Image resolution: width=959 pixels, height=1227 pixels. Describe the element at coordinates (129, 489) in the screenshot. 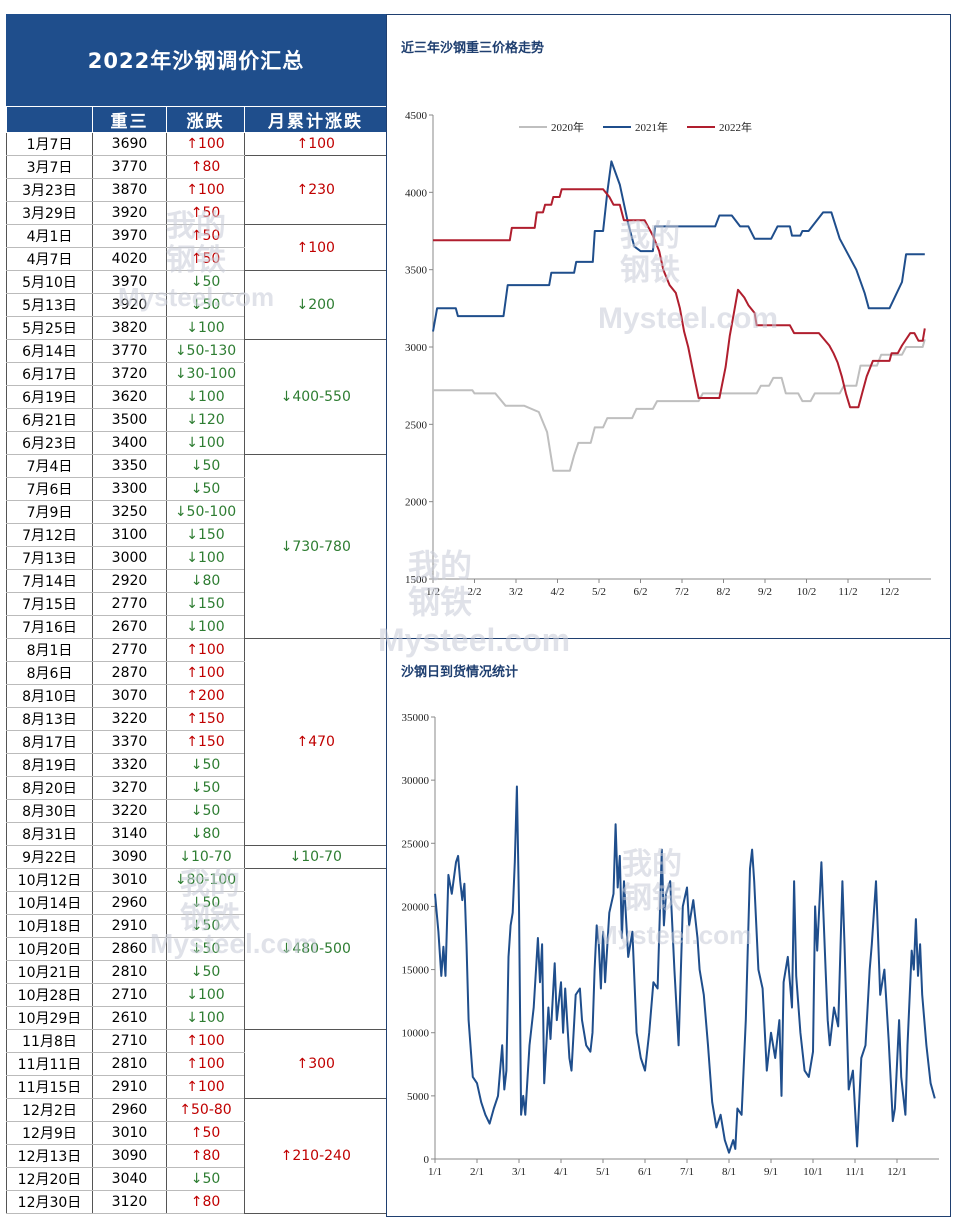

I see `row-price: 3300` at that location.